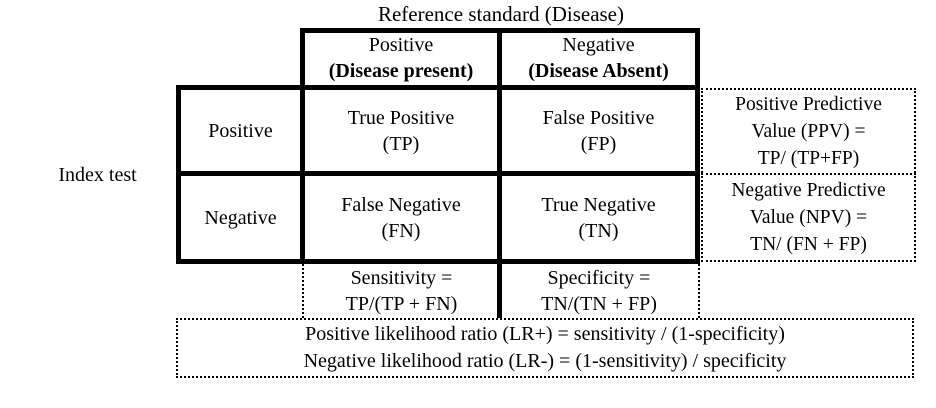  What do you see at coordinates (401, 58) in the screenshot?
I see `column-header-positive: Positive (Disease present)` at bounding box center [401, 58].